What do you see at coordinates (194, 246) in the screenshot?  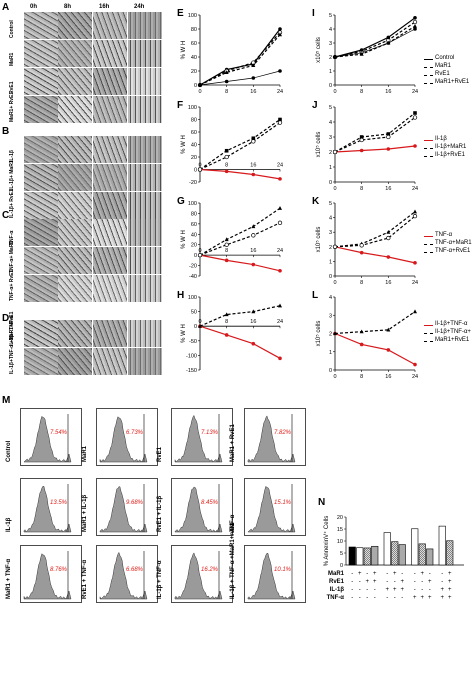 I see `y-tick-label: 20` at bounding box center [194, 246].